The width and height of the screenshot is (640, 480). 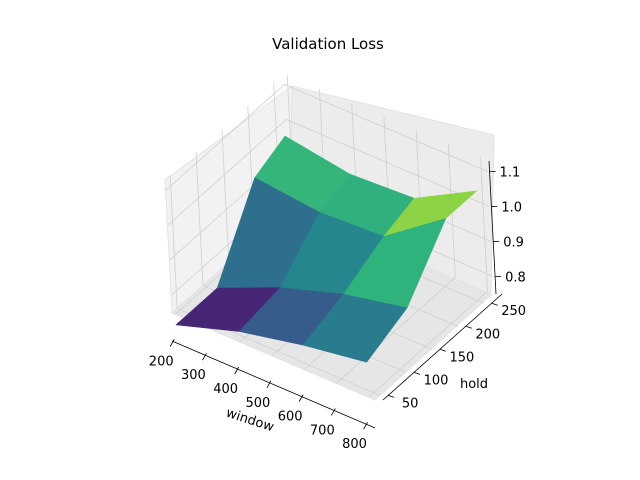 I want to click on z-axis-line, so click(x=492, y=227).